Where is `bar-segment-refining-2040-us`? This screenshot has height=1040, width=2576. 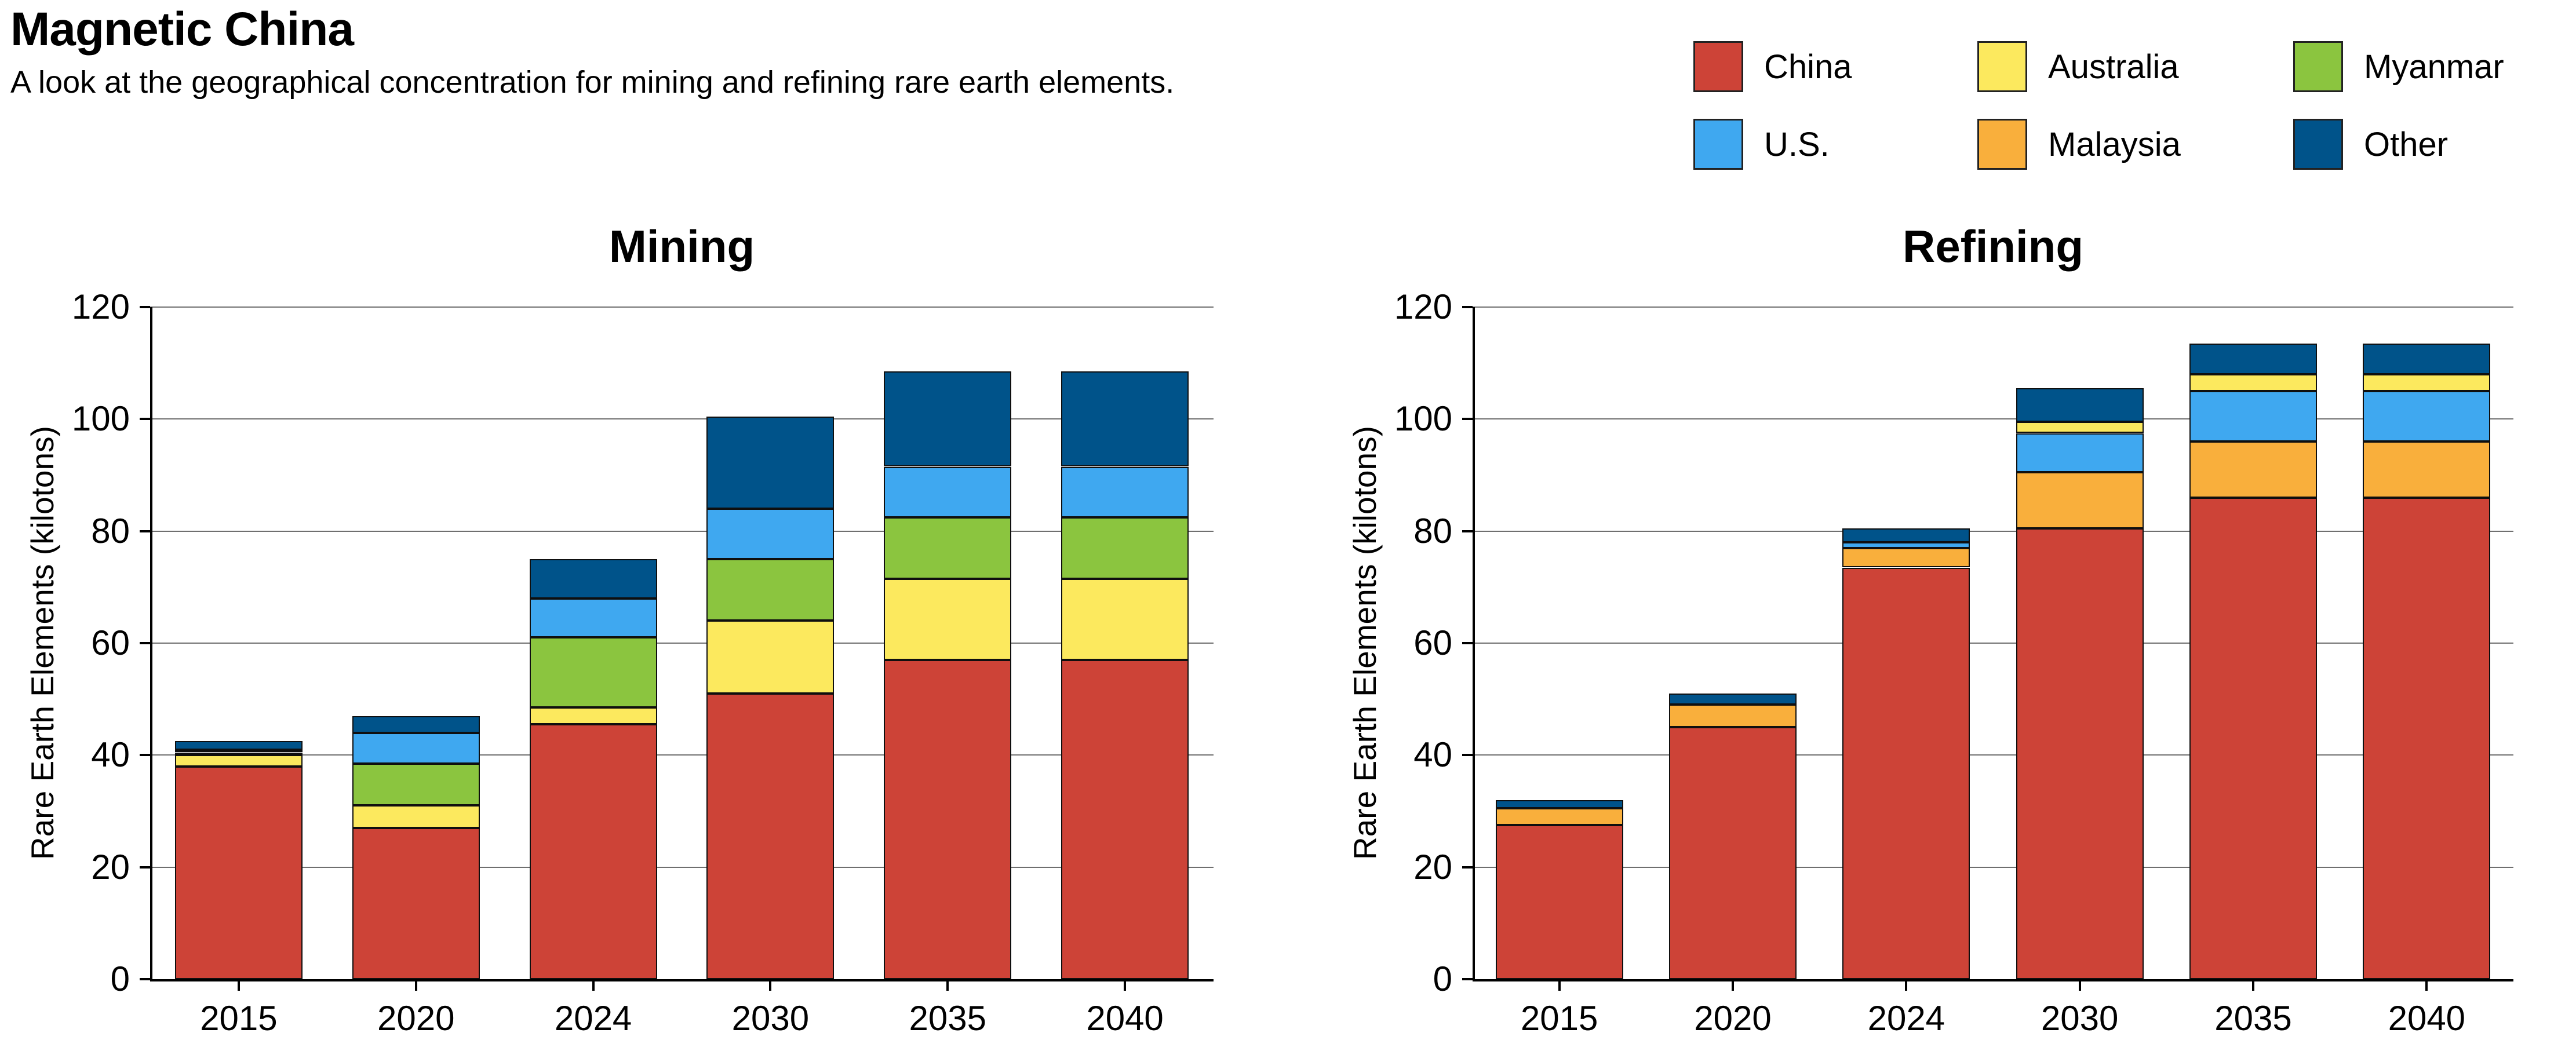
bar-segment-refining-2040-us is located at coordinates (2427, 416).